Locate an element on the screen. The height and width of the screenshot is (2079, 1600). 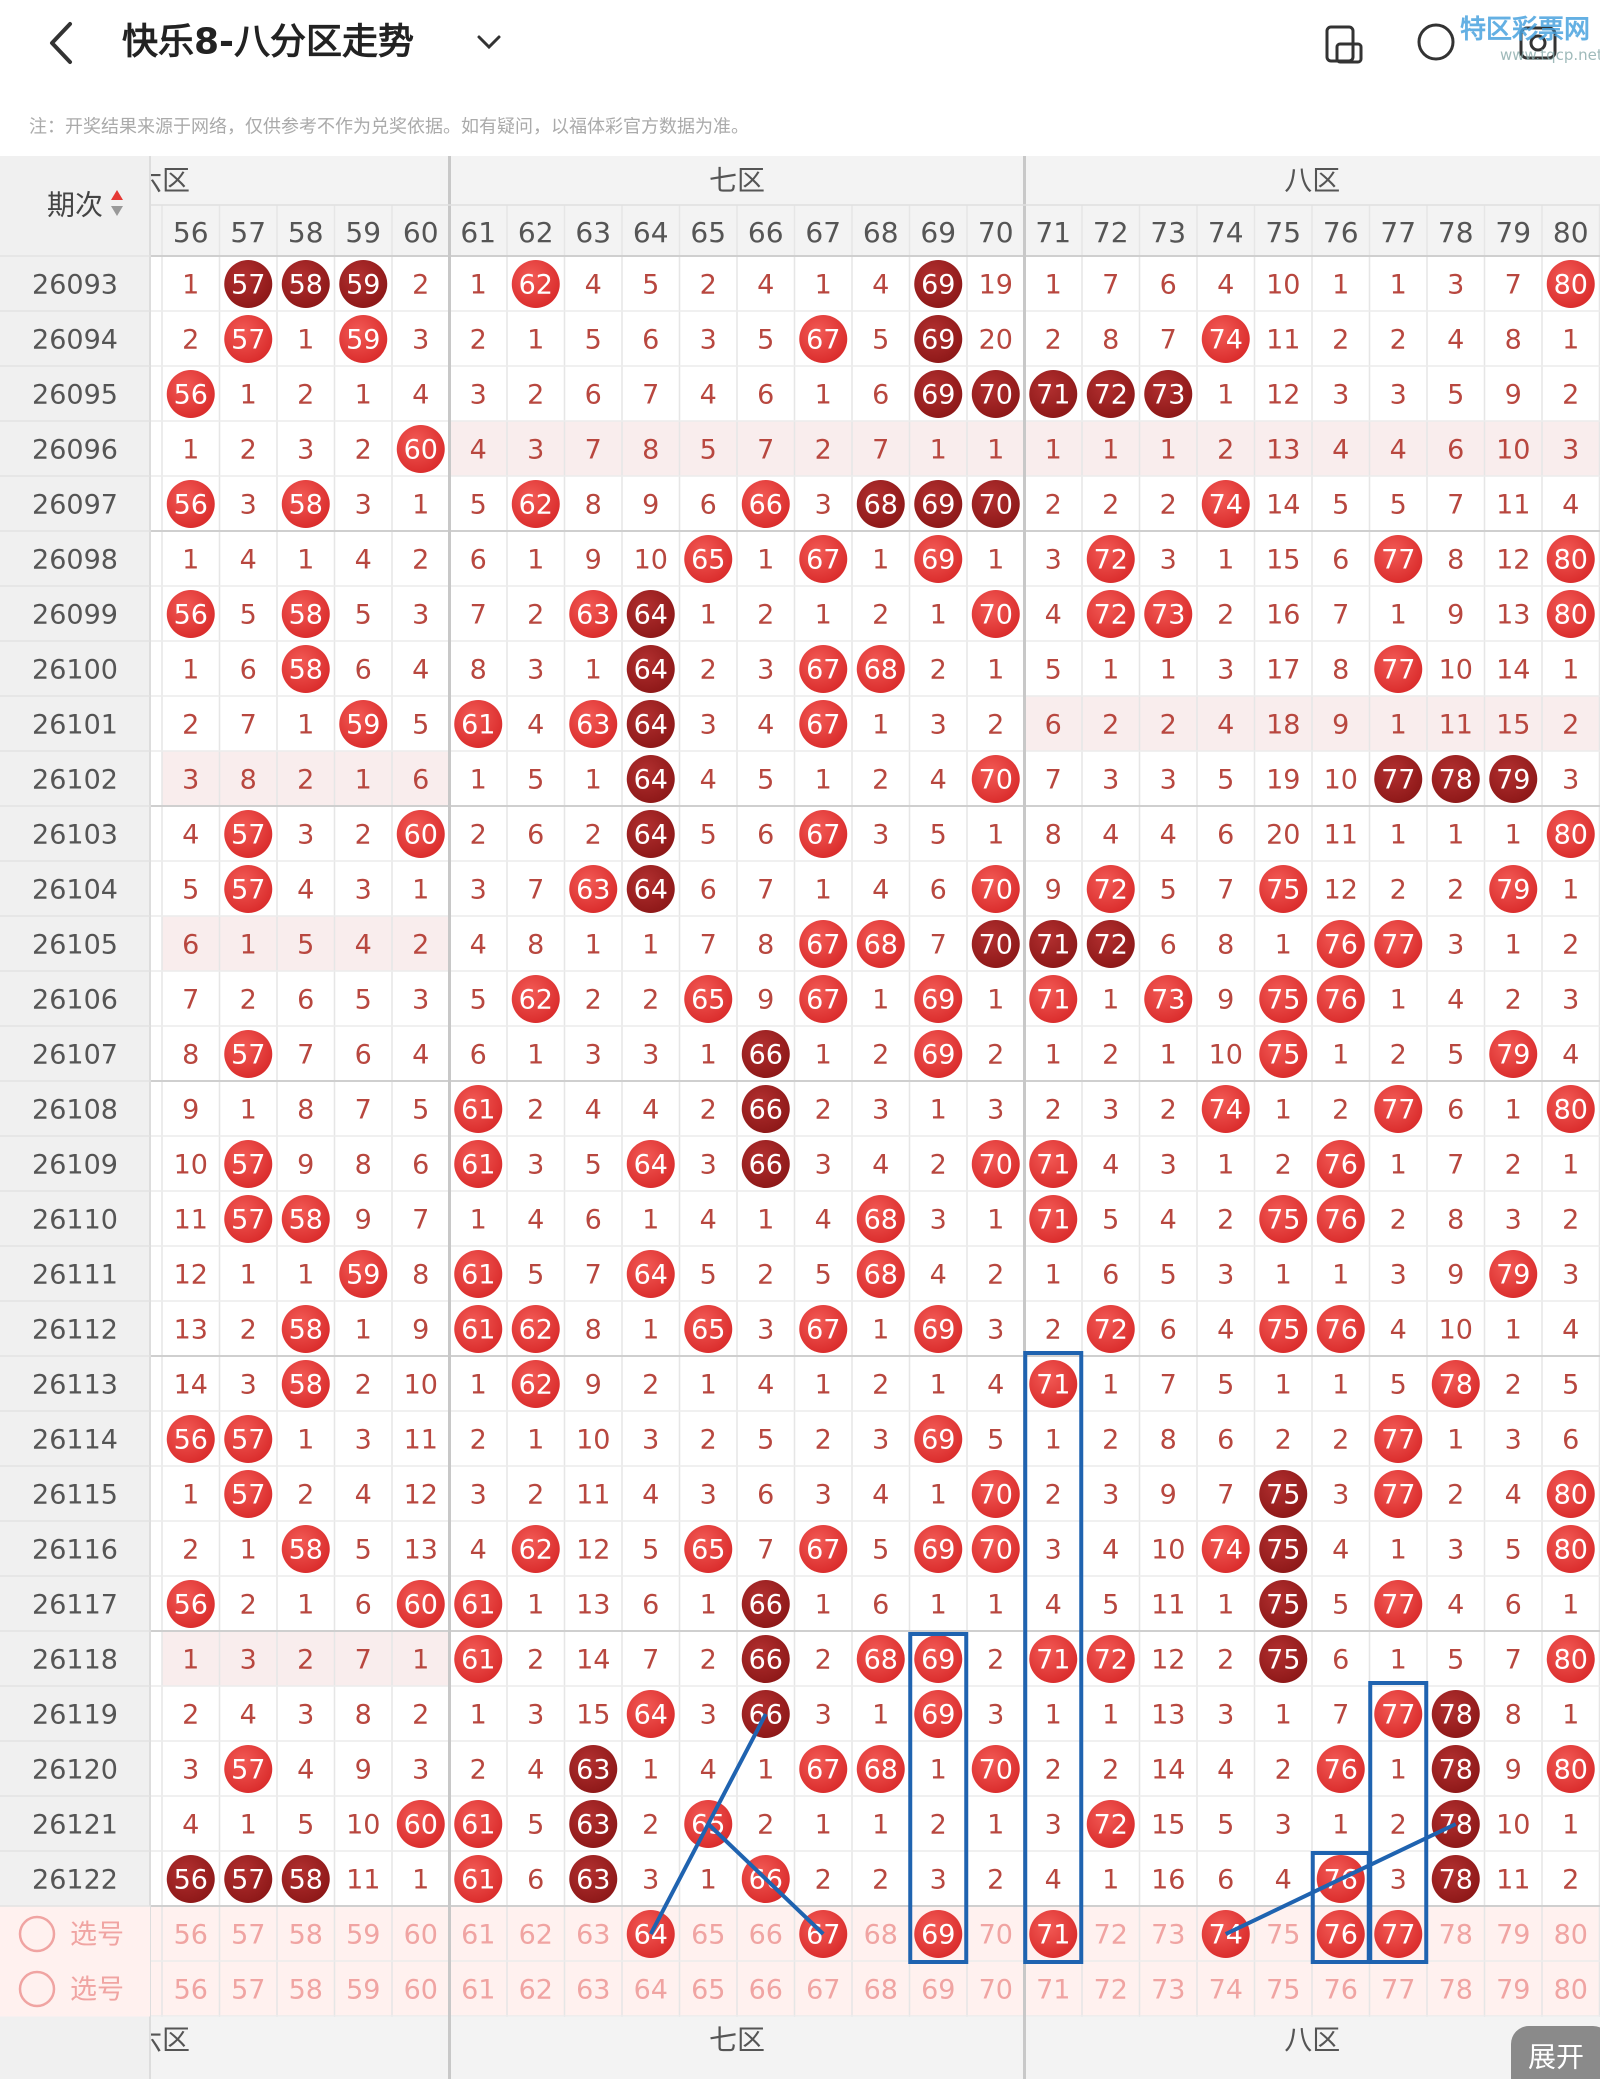
ball-number: 73 is located at coordinates (1168, 615).